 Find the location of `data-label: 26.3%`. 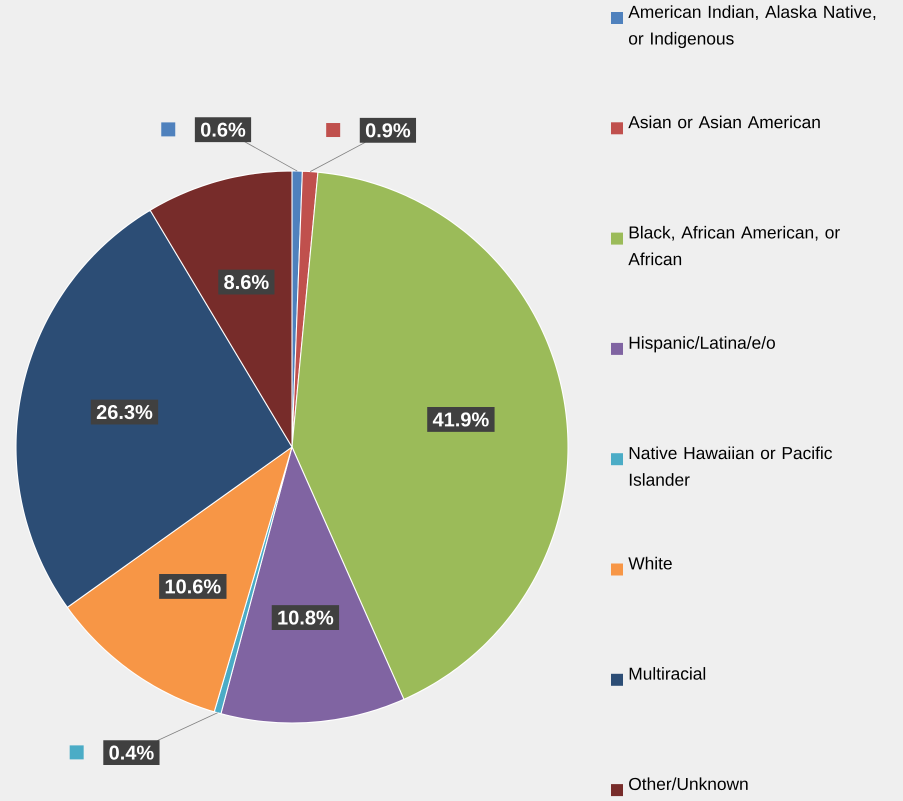

data-label: 26.3% is located at coordinates (124, 412).